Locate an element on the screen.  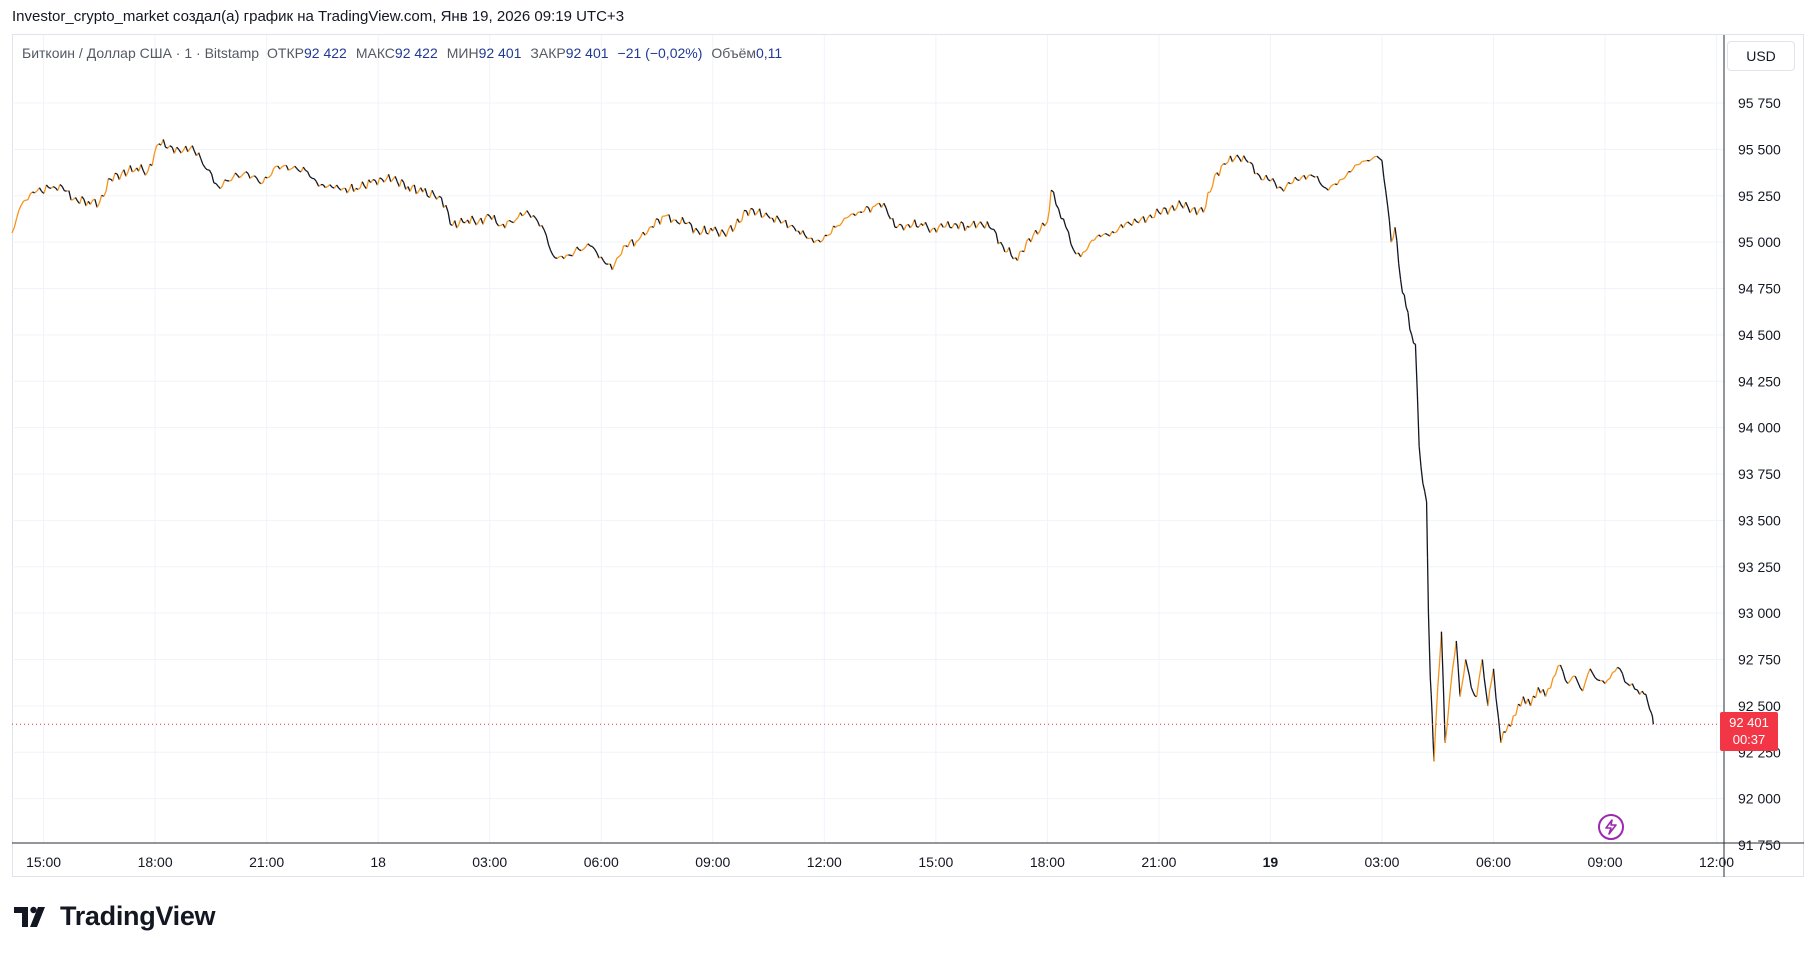
legend-low-value: 92 401 is located at coordinates (500, 53).